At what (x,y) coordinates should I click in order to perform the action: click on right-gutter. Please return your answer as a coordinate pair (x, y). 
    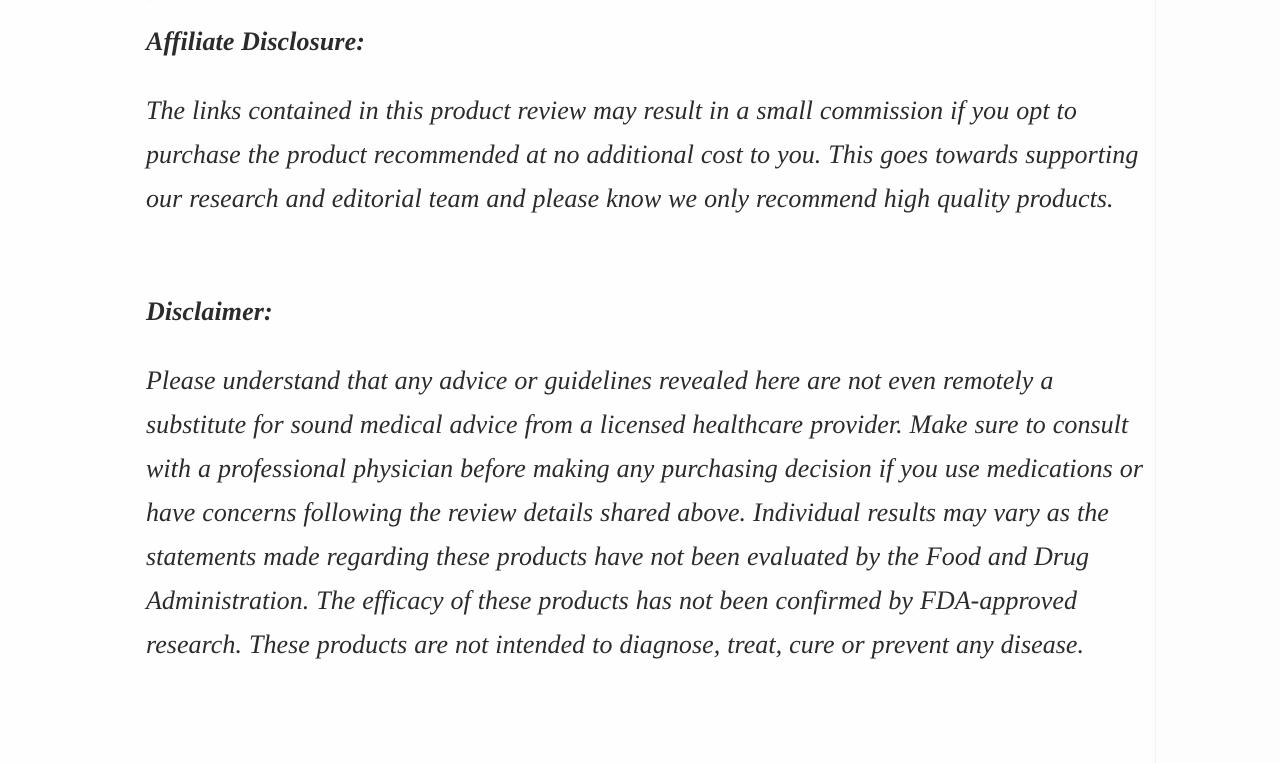
    Looking at the image, I should click on (1218, 381).